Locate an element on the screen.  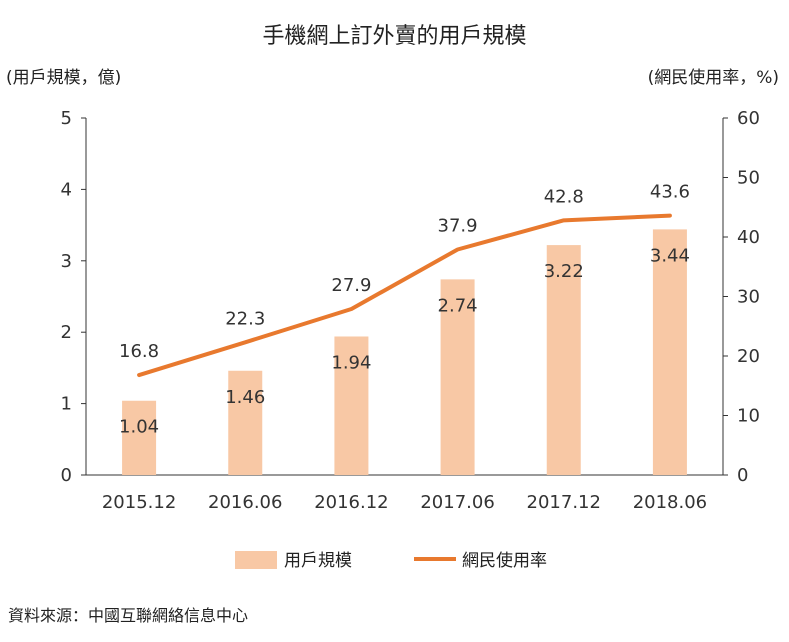
right-tick-label: 20 is located at coordinates (748, 356).